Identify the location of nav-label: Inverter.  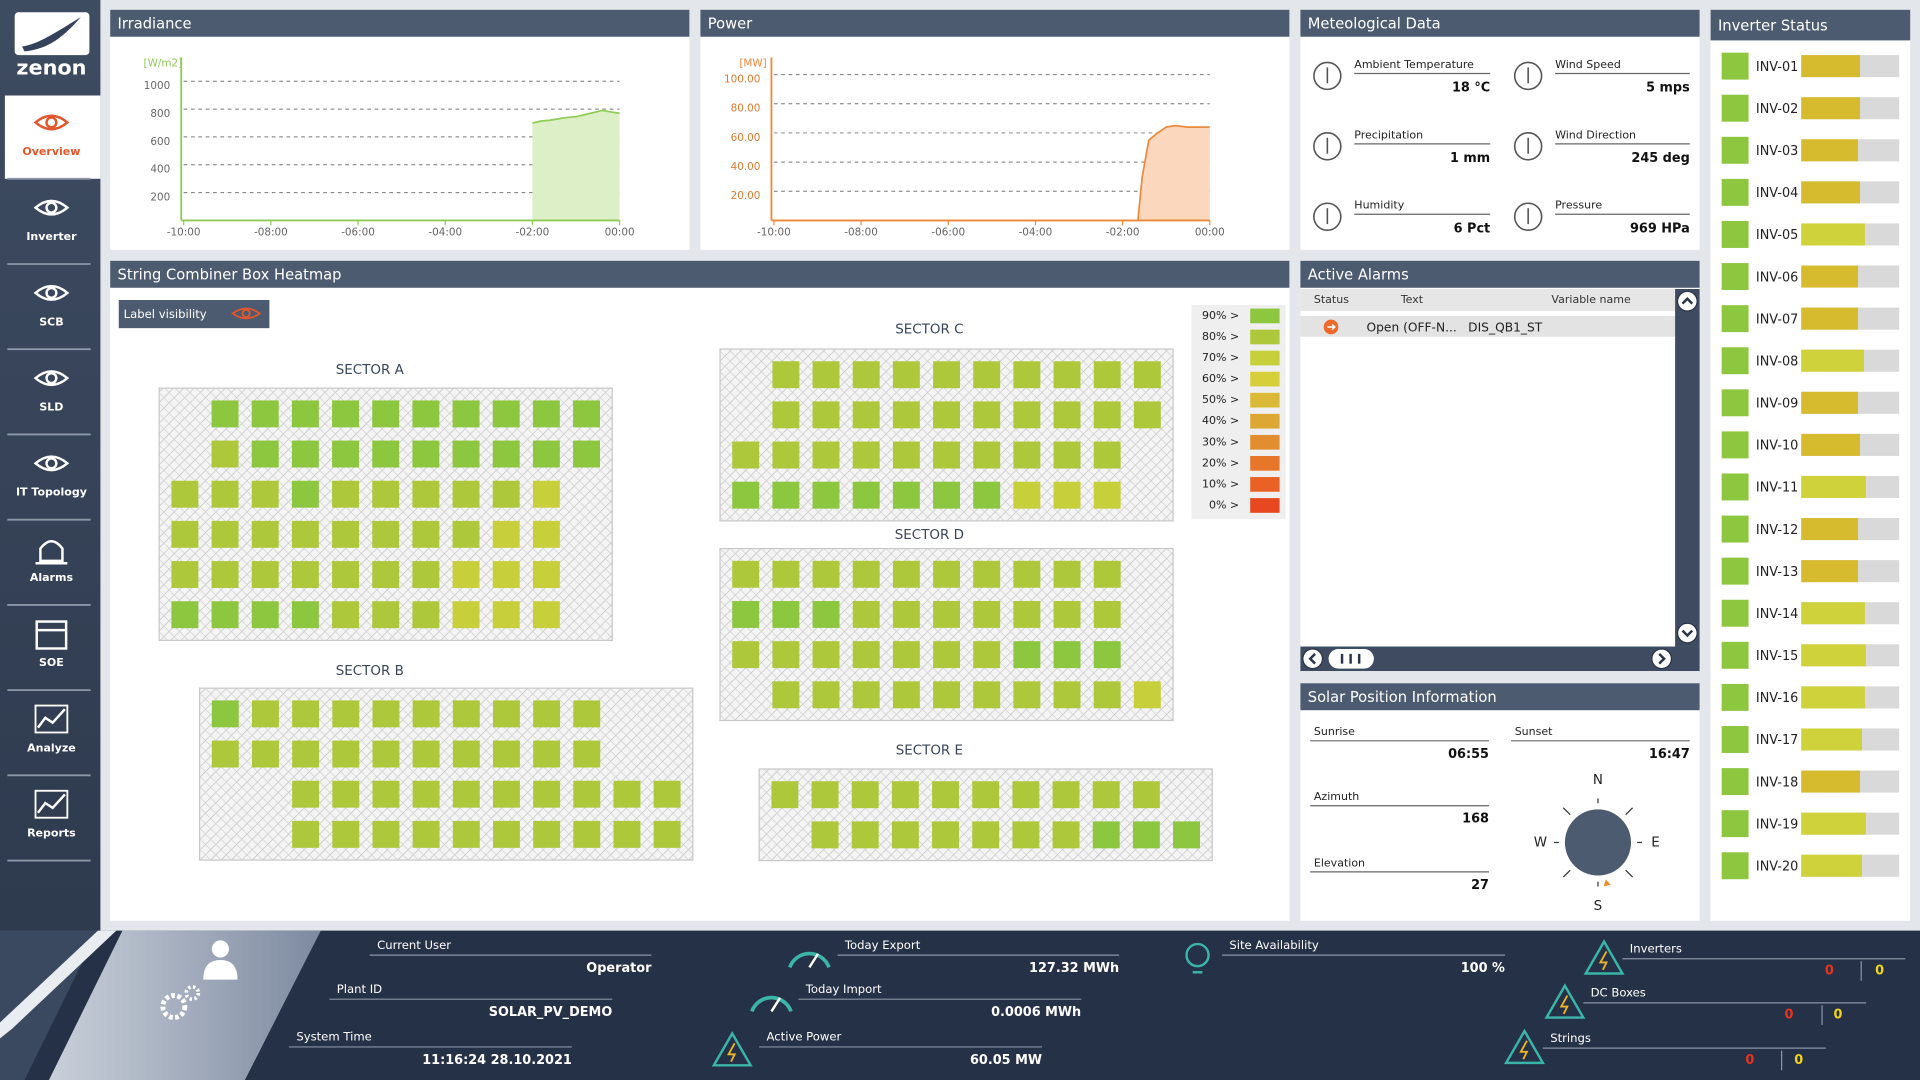
(51, 236).